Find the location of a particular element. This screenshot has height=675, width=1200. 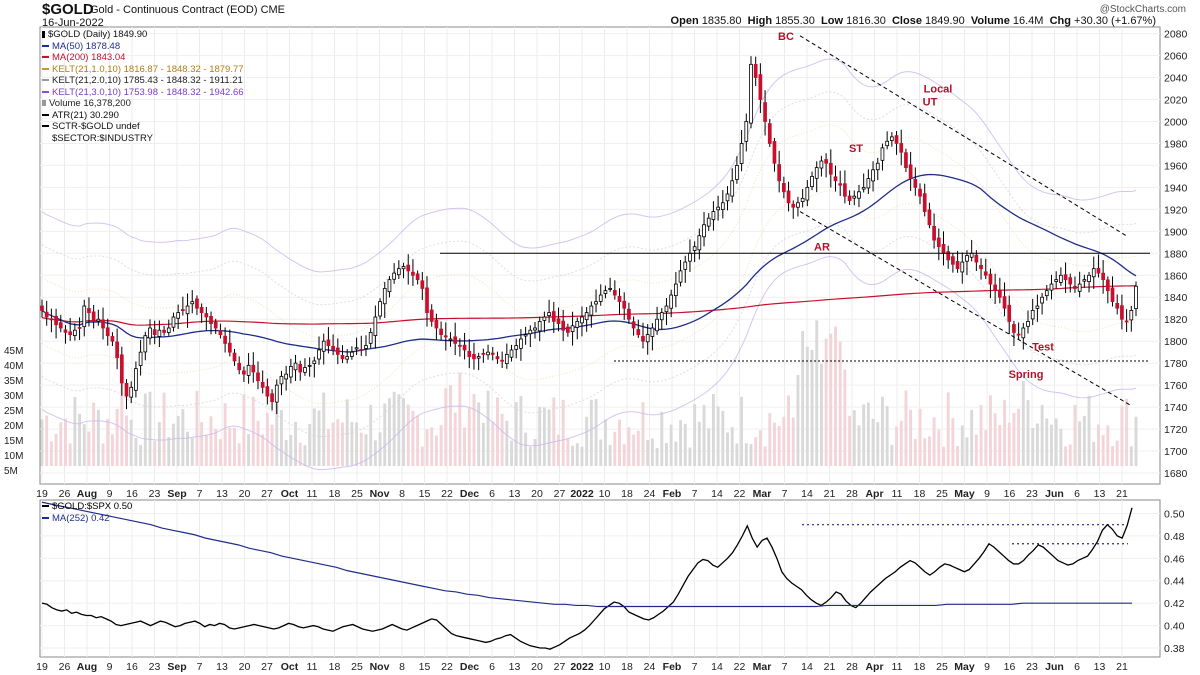

price-tick-label: 1700 is located at coordinates (1176, 452).